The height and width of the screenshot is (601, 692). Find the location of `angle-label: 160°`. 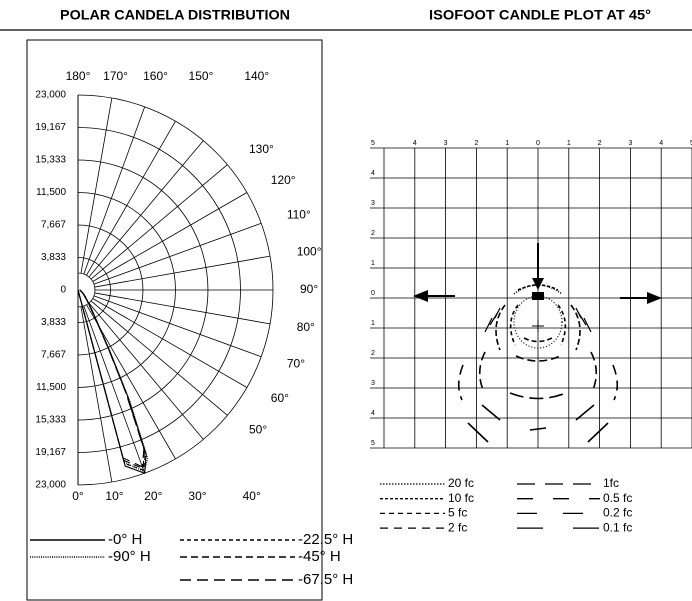

angle-label: 160° is located at coordinates (155, 76).